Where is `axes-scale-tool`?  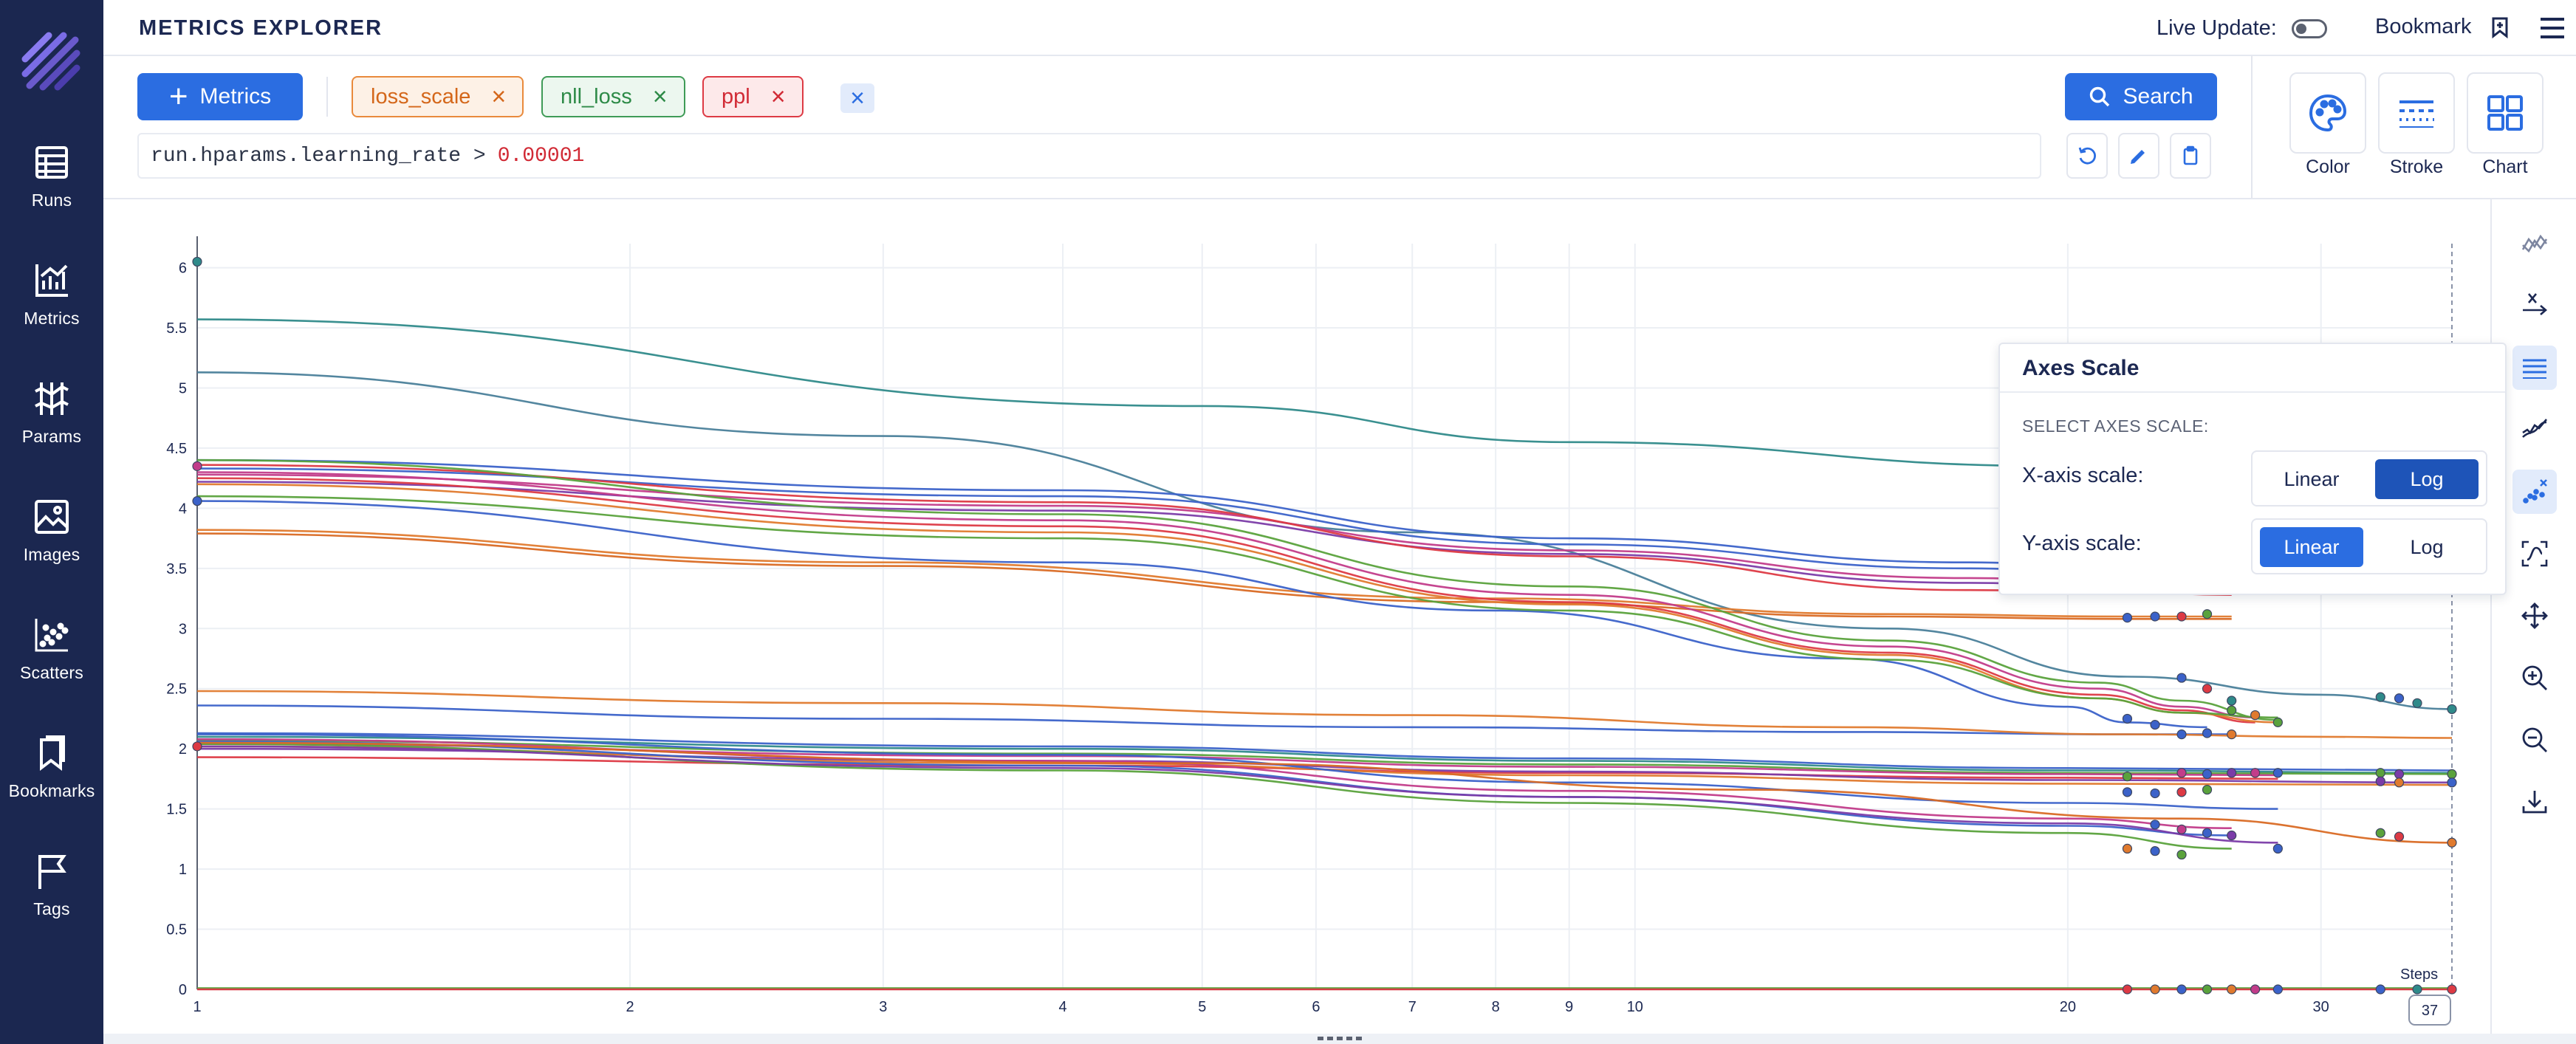
axes-scale-tool is located at coordinates (2534, 368).